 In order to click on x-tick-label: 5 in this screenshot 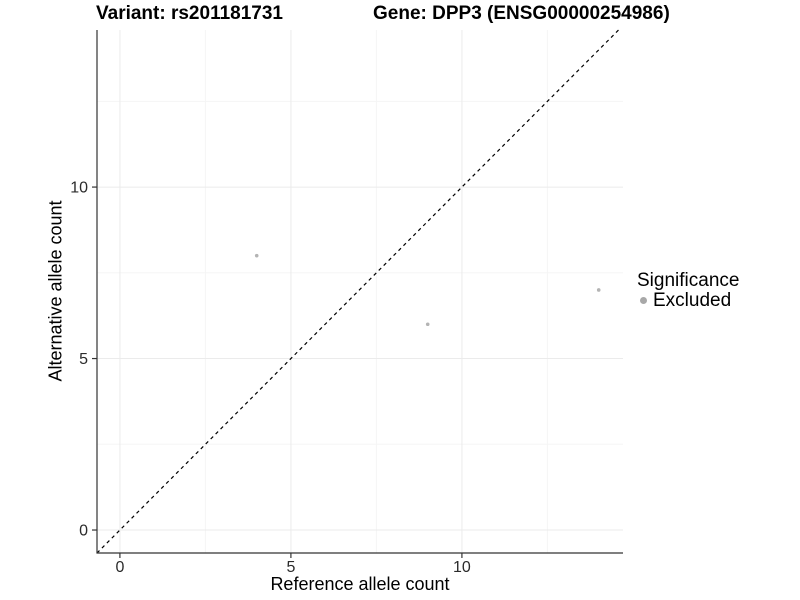, I will do `click(290, 567)`.